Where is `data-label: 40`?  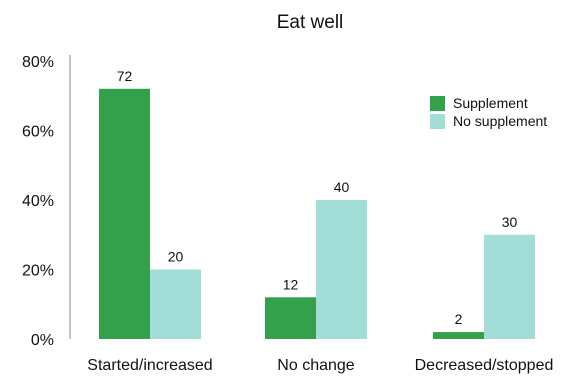
data-label: 40 is located at coordinates (342, 187).